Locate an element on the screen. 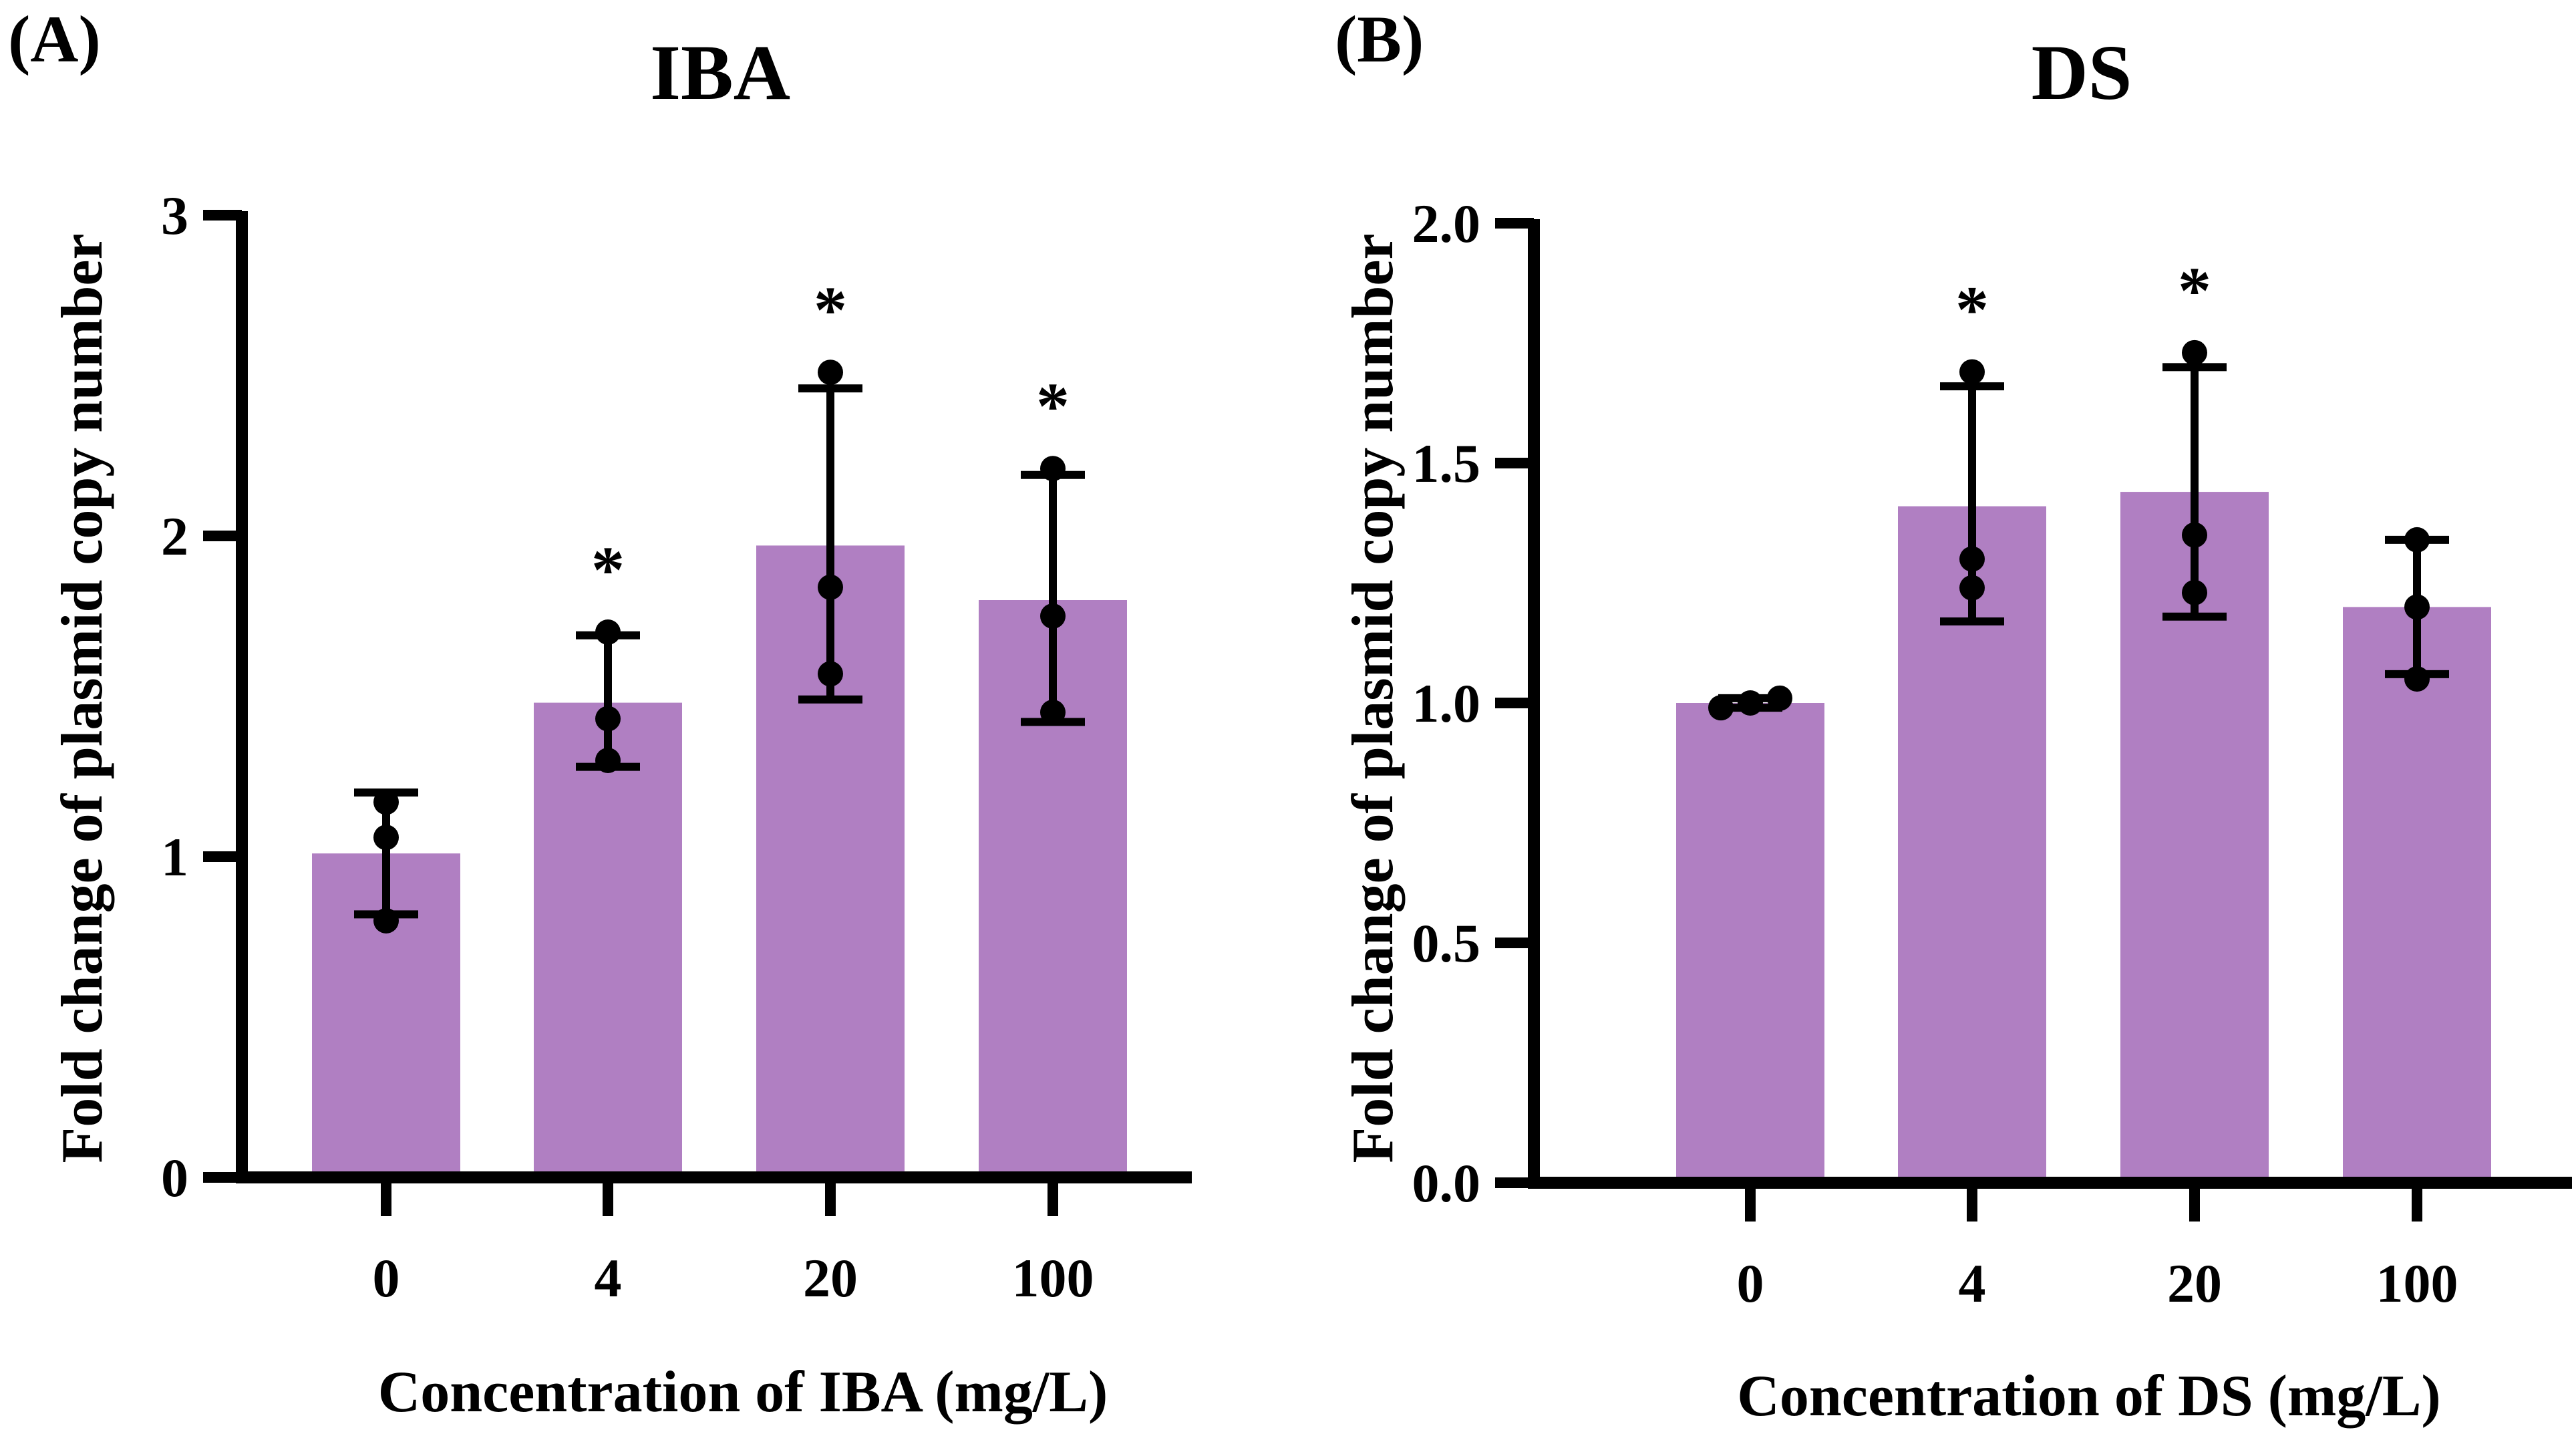 The image size is (2576, 1434). x-tick-label-ds-0: 0 is located at coordinates (1750, 1283).